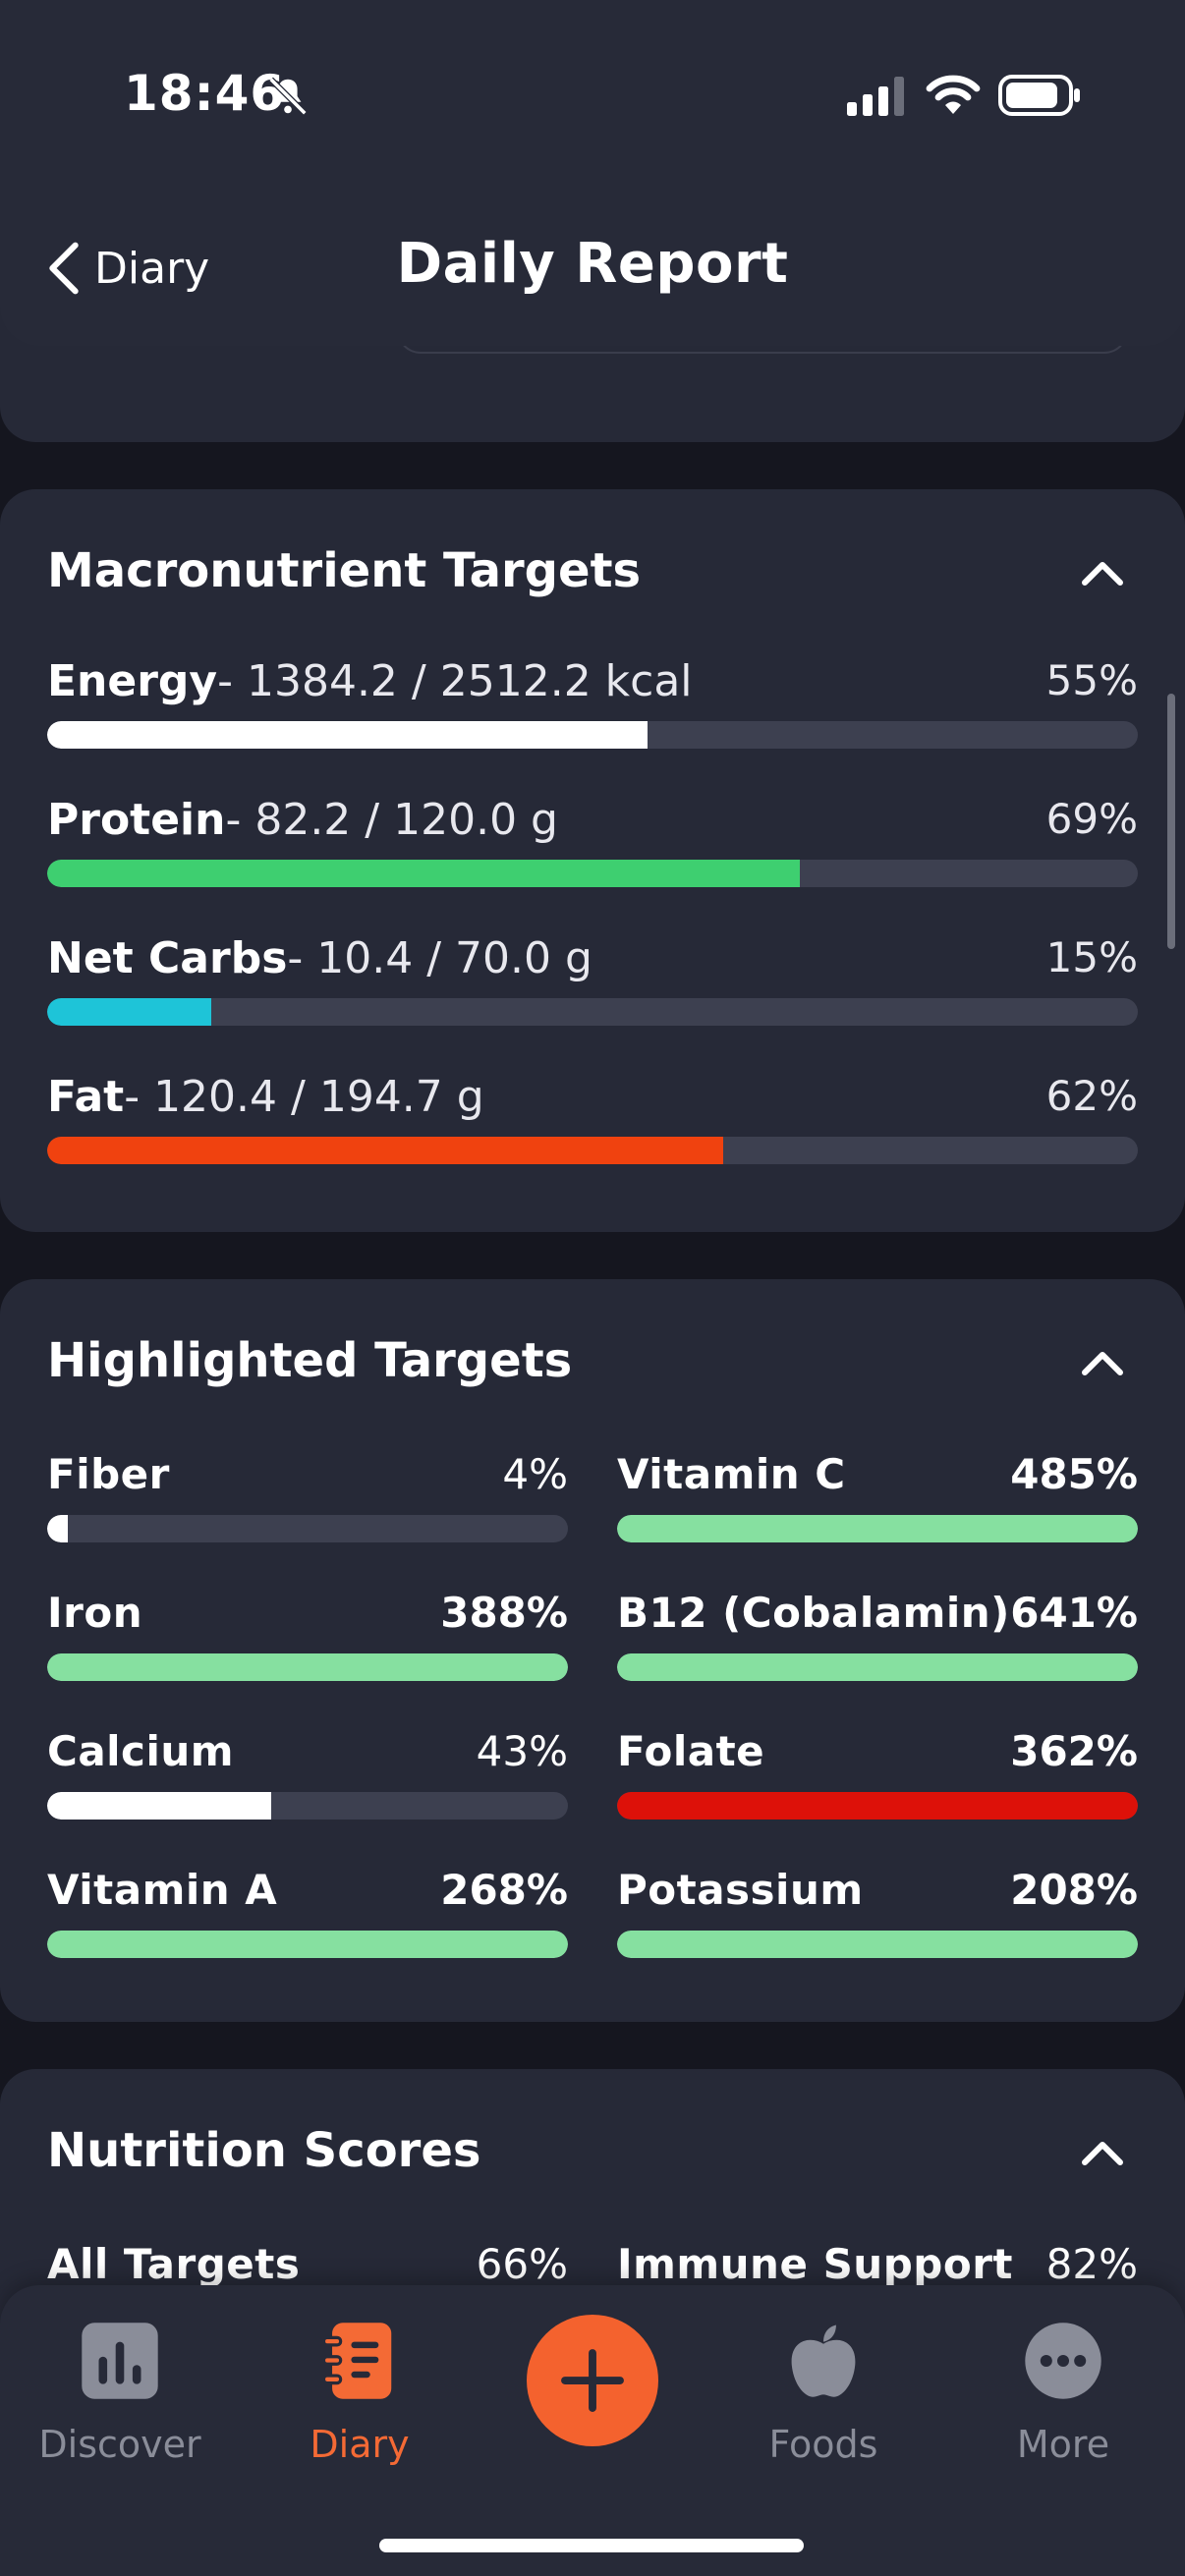 The width and height of the screenshot is (1185, 2576). What do you see at coordinates (264, 2150) in the screenshot?
I see `card-title: Nutrition Scores` at bounding box center [264, 2150].